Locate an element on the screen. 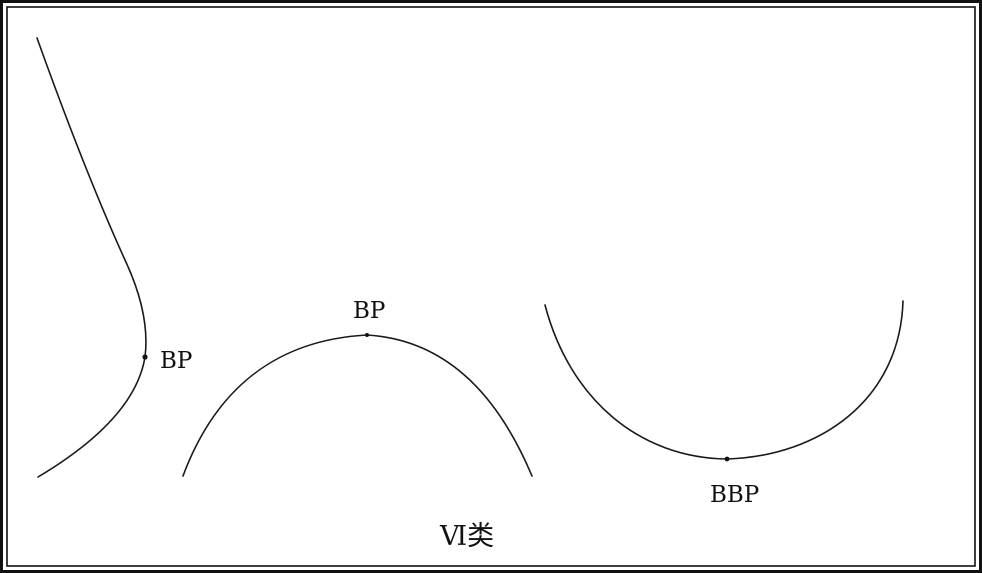 The width and height of the screenshot is (982, 573). figure-caption: Ⅵ类 is located at coordinates (466, 536).